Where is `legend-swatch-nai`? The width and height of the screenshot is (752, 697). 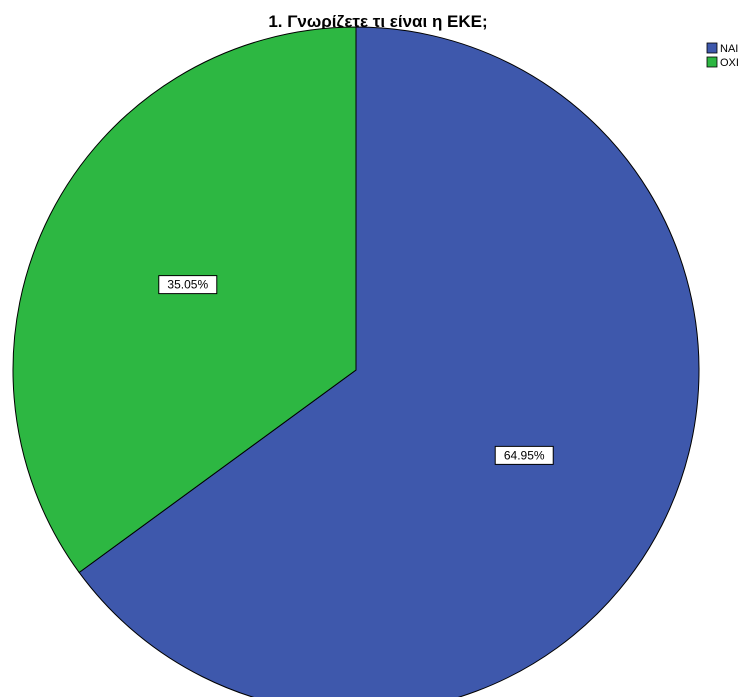 legend-swatch-nai is located at coordinates (712, 48).